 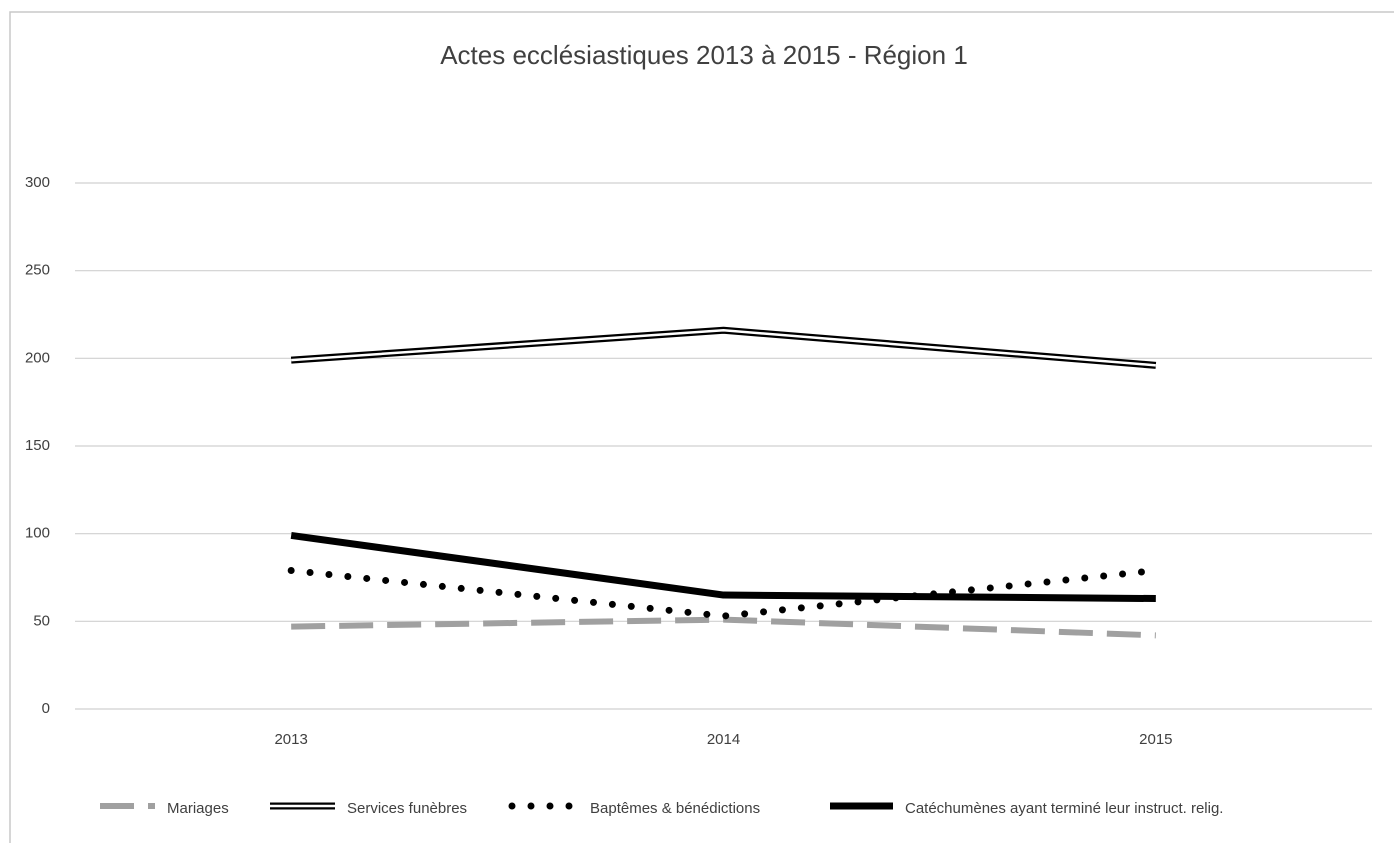 What do you see at coordinates (290, 739) in the screenshot?
I see `x-tick-label: 2013` at bounding box center [290, 739].